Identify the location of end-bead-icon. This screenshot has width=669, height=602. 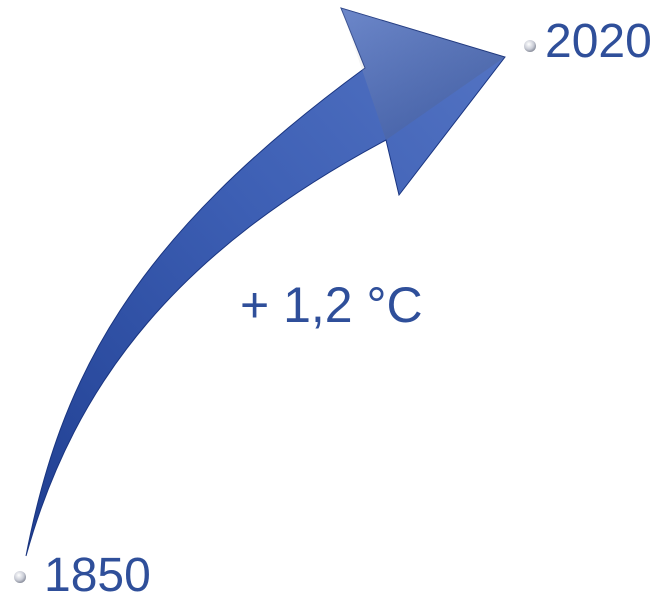
(530, 46).